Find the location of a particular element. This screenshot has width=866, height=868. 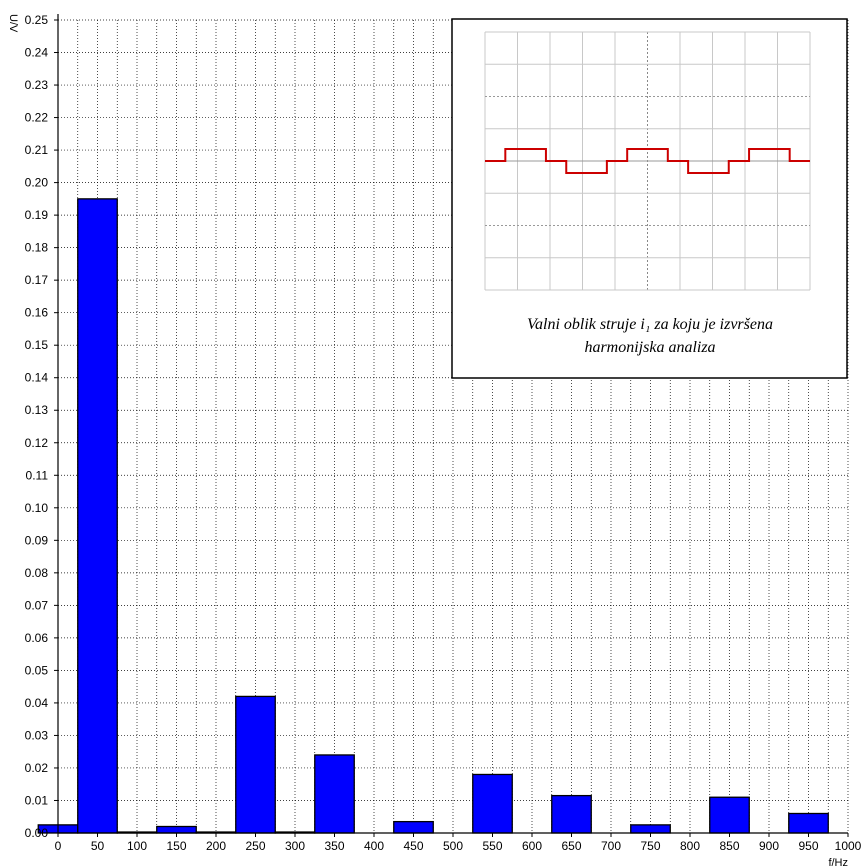

y-tick-label: 0.12 is located at coordinates (37, 443).